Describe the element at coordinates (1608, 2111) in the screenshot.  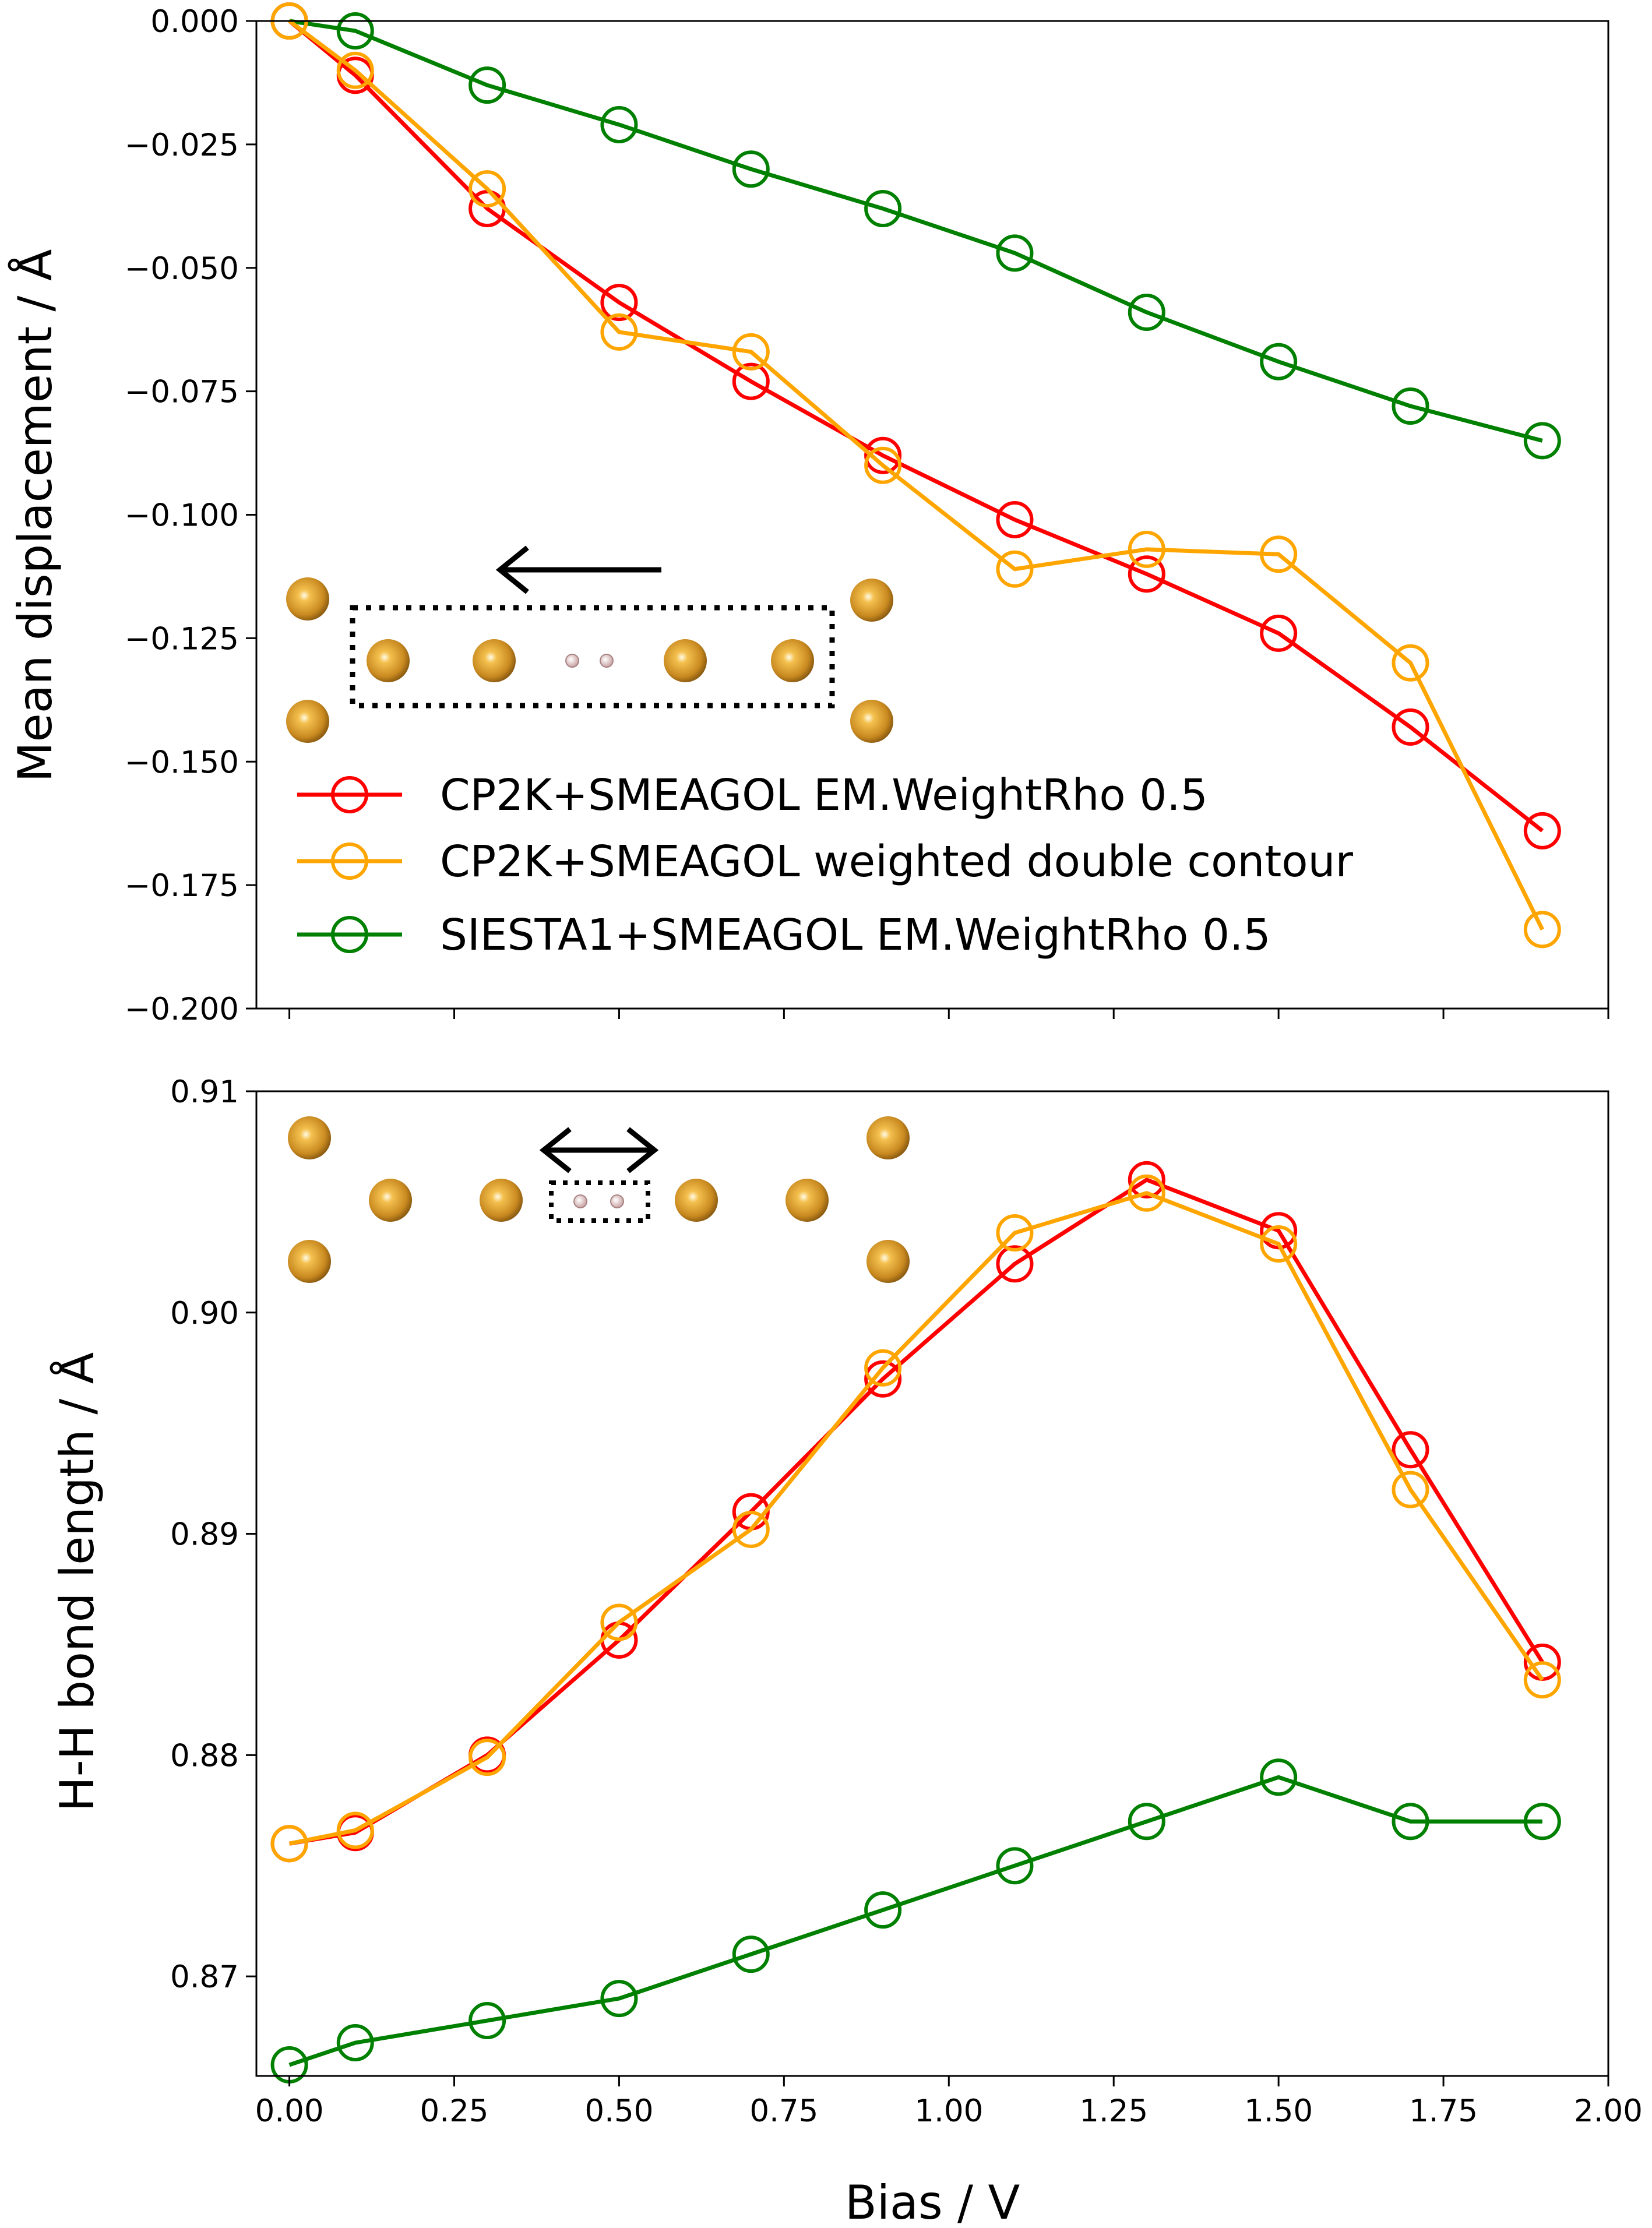
I see `bottom-x-tick-label: 2.00` at that location.